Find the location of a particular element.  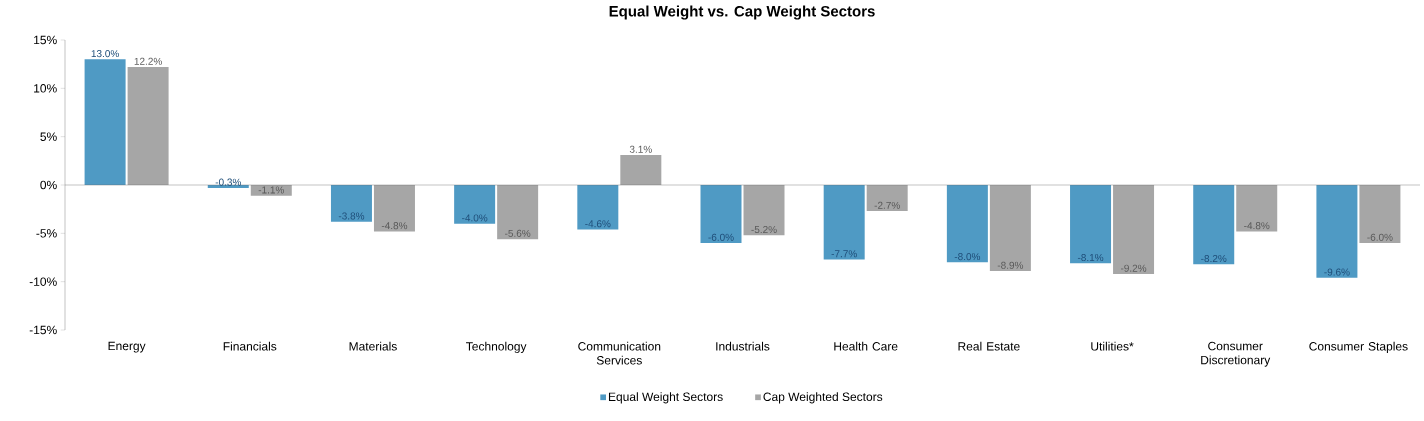

x-tick-label: Real Estate is located at coordinates (989, 346).